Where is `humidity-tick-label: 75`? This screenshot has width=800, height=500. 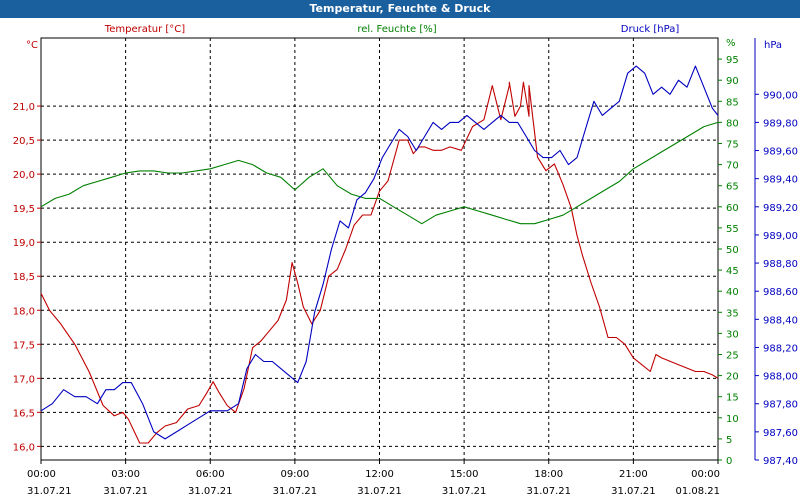
humidity-tick-label: 75 is located at coordinates (732, 145).